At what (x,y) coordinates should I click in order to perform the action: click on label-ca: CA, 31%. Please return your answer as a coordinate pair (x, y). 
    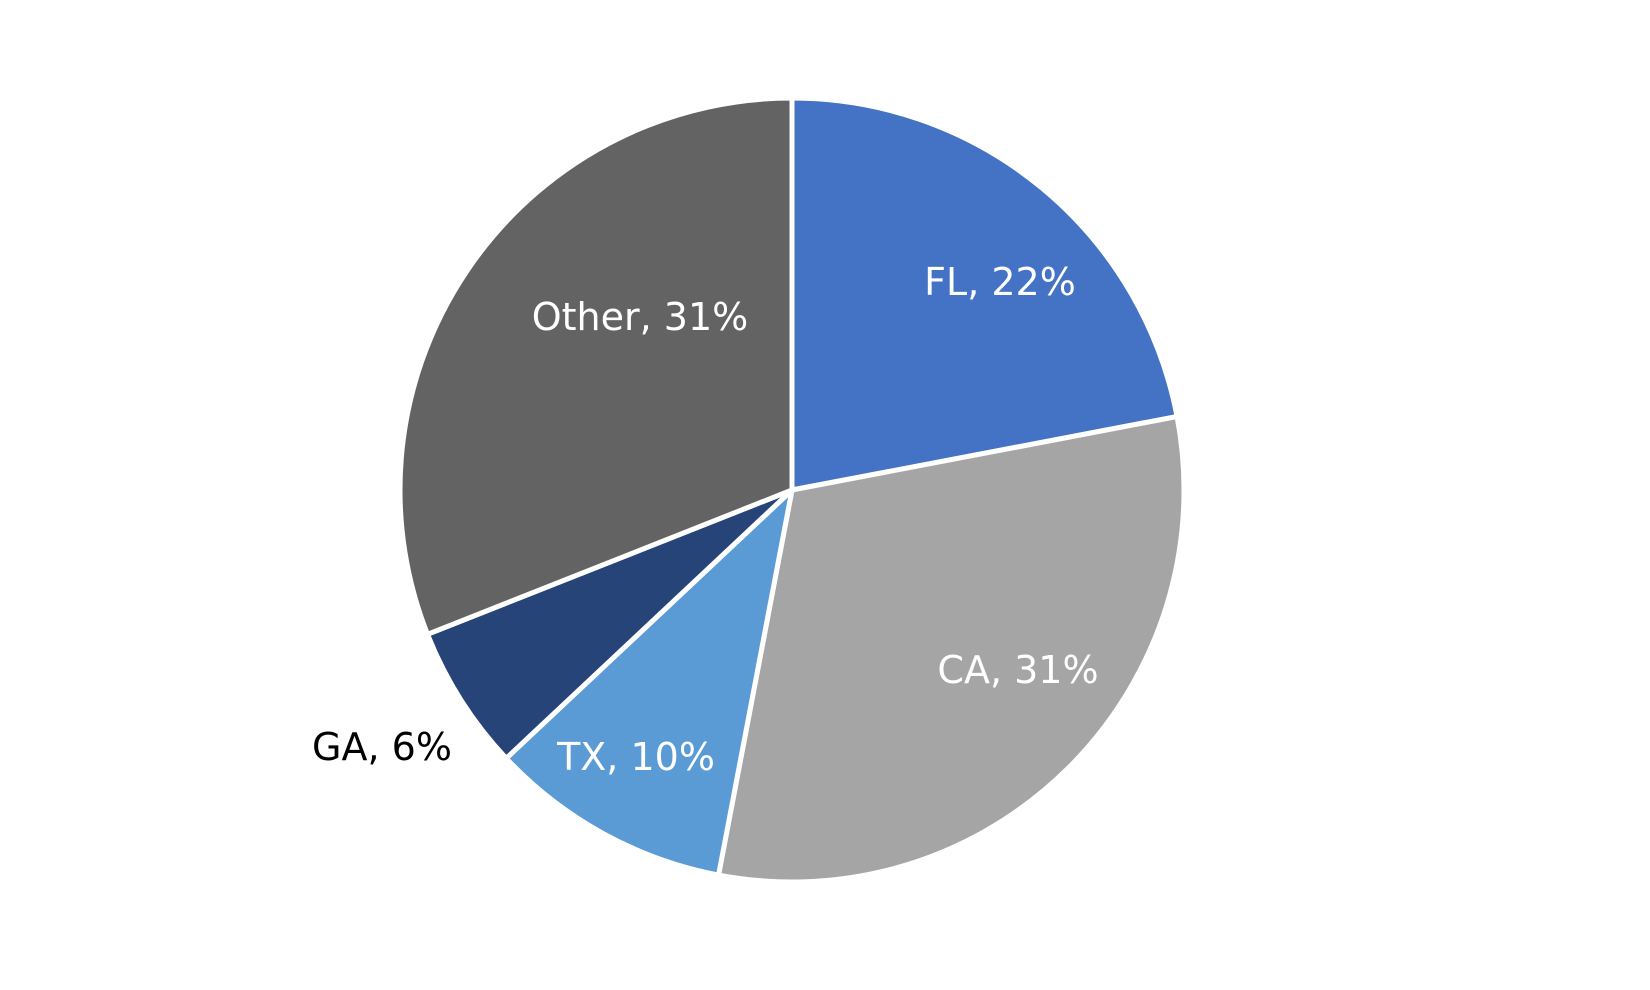
    Looking at the image, I should click on (1017, 670).